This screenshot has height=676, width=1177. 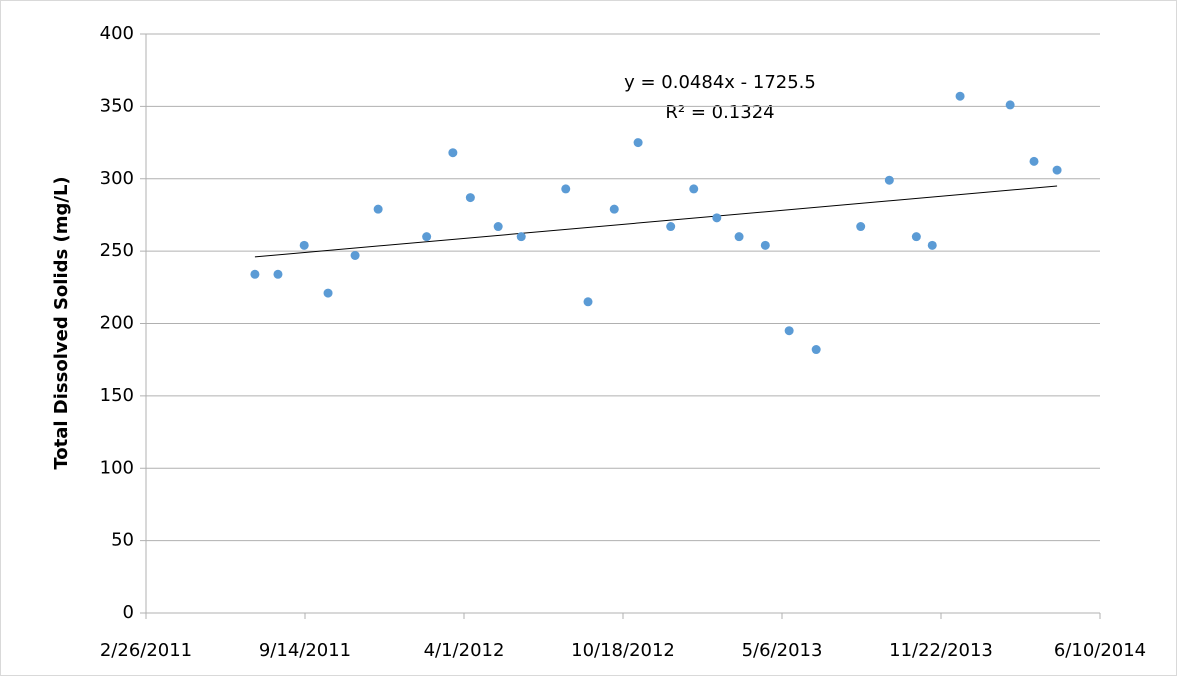 I want to click on x-tick-label: 6/10/2014, so click(x=1100, y=650).